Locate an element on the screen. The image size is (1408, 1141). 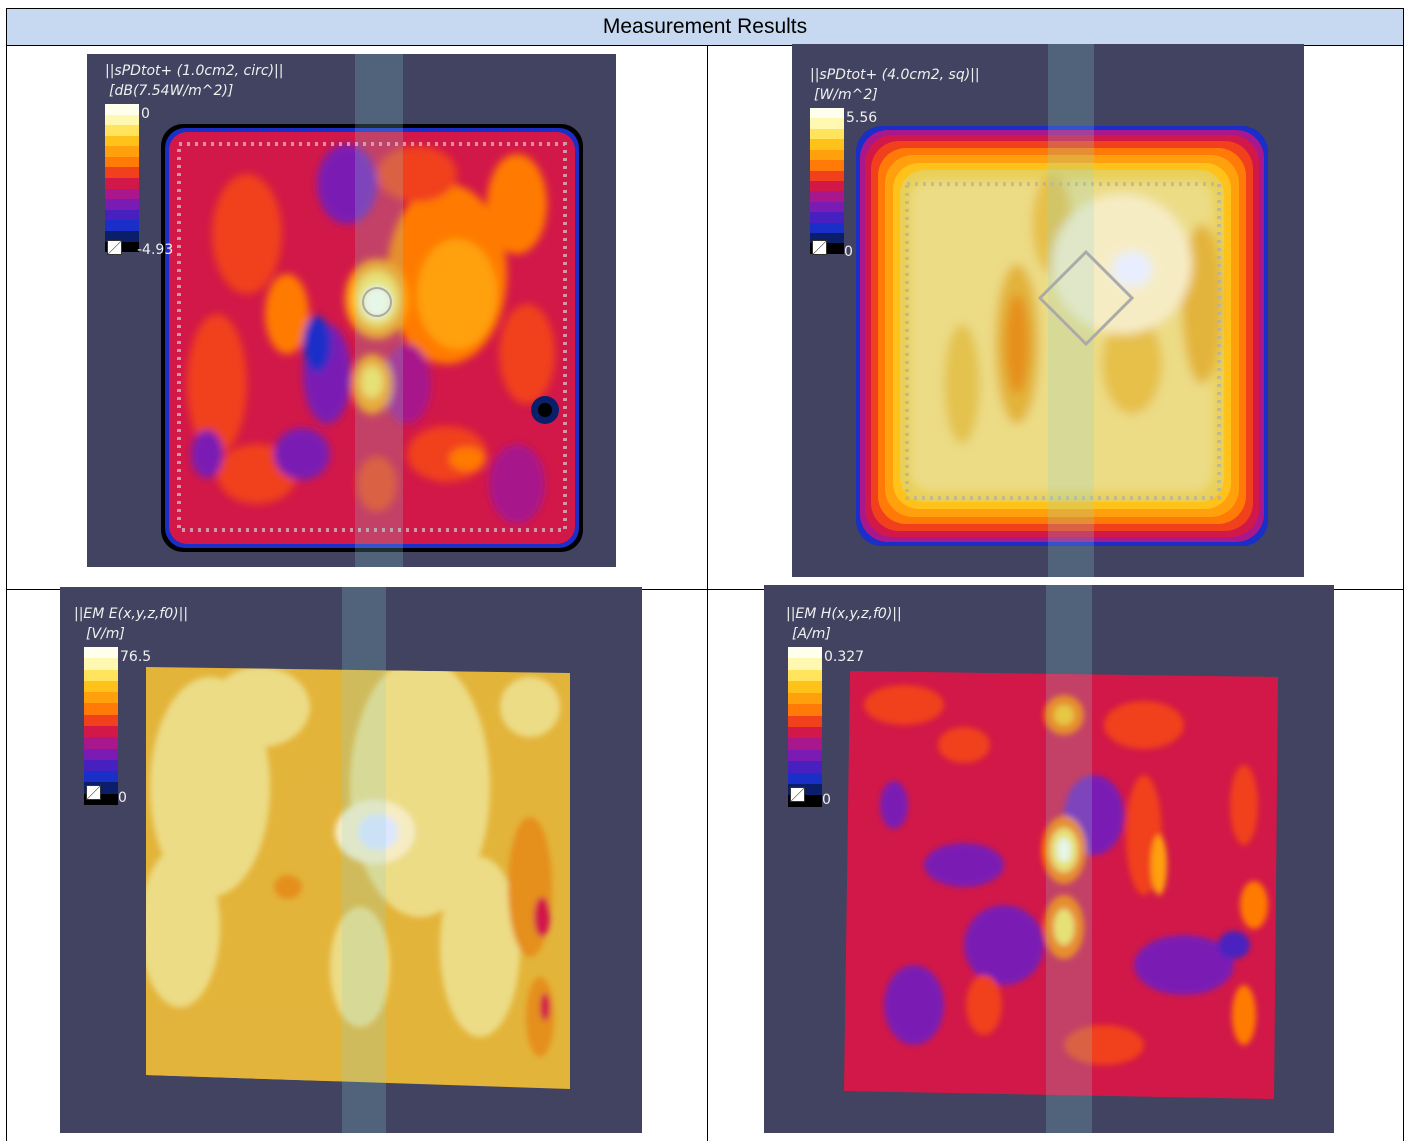
quantity-unit: [A/m] is located at coordinates (811, 634).